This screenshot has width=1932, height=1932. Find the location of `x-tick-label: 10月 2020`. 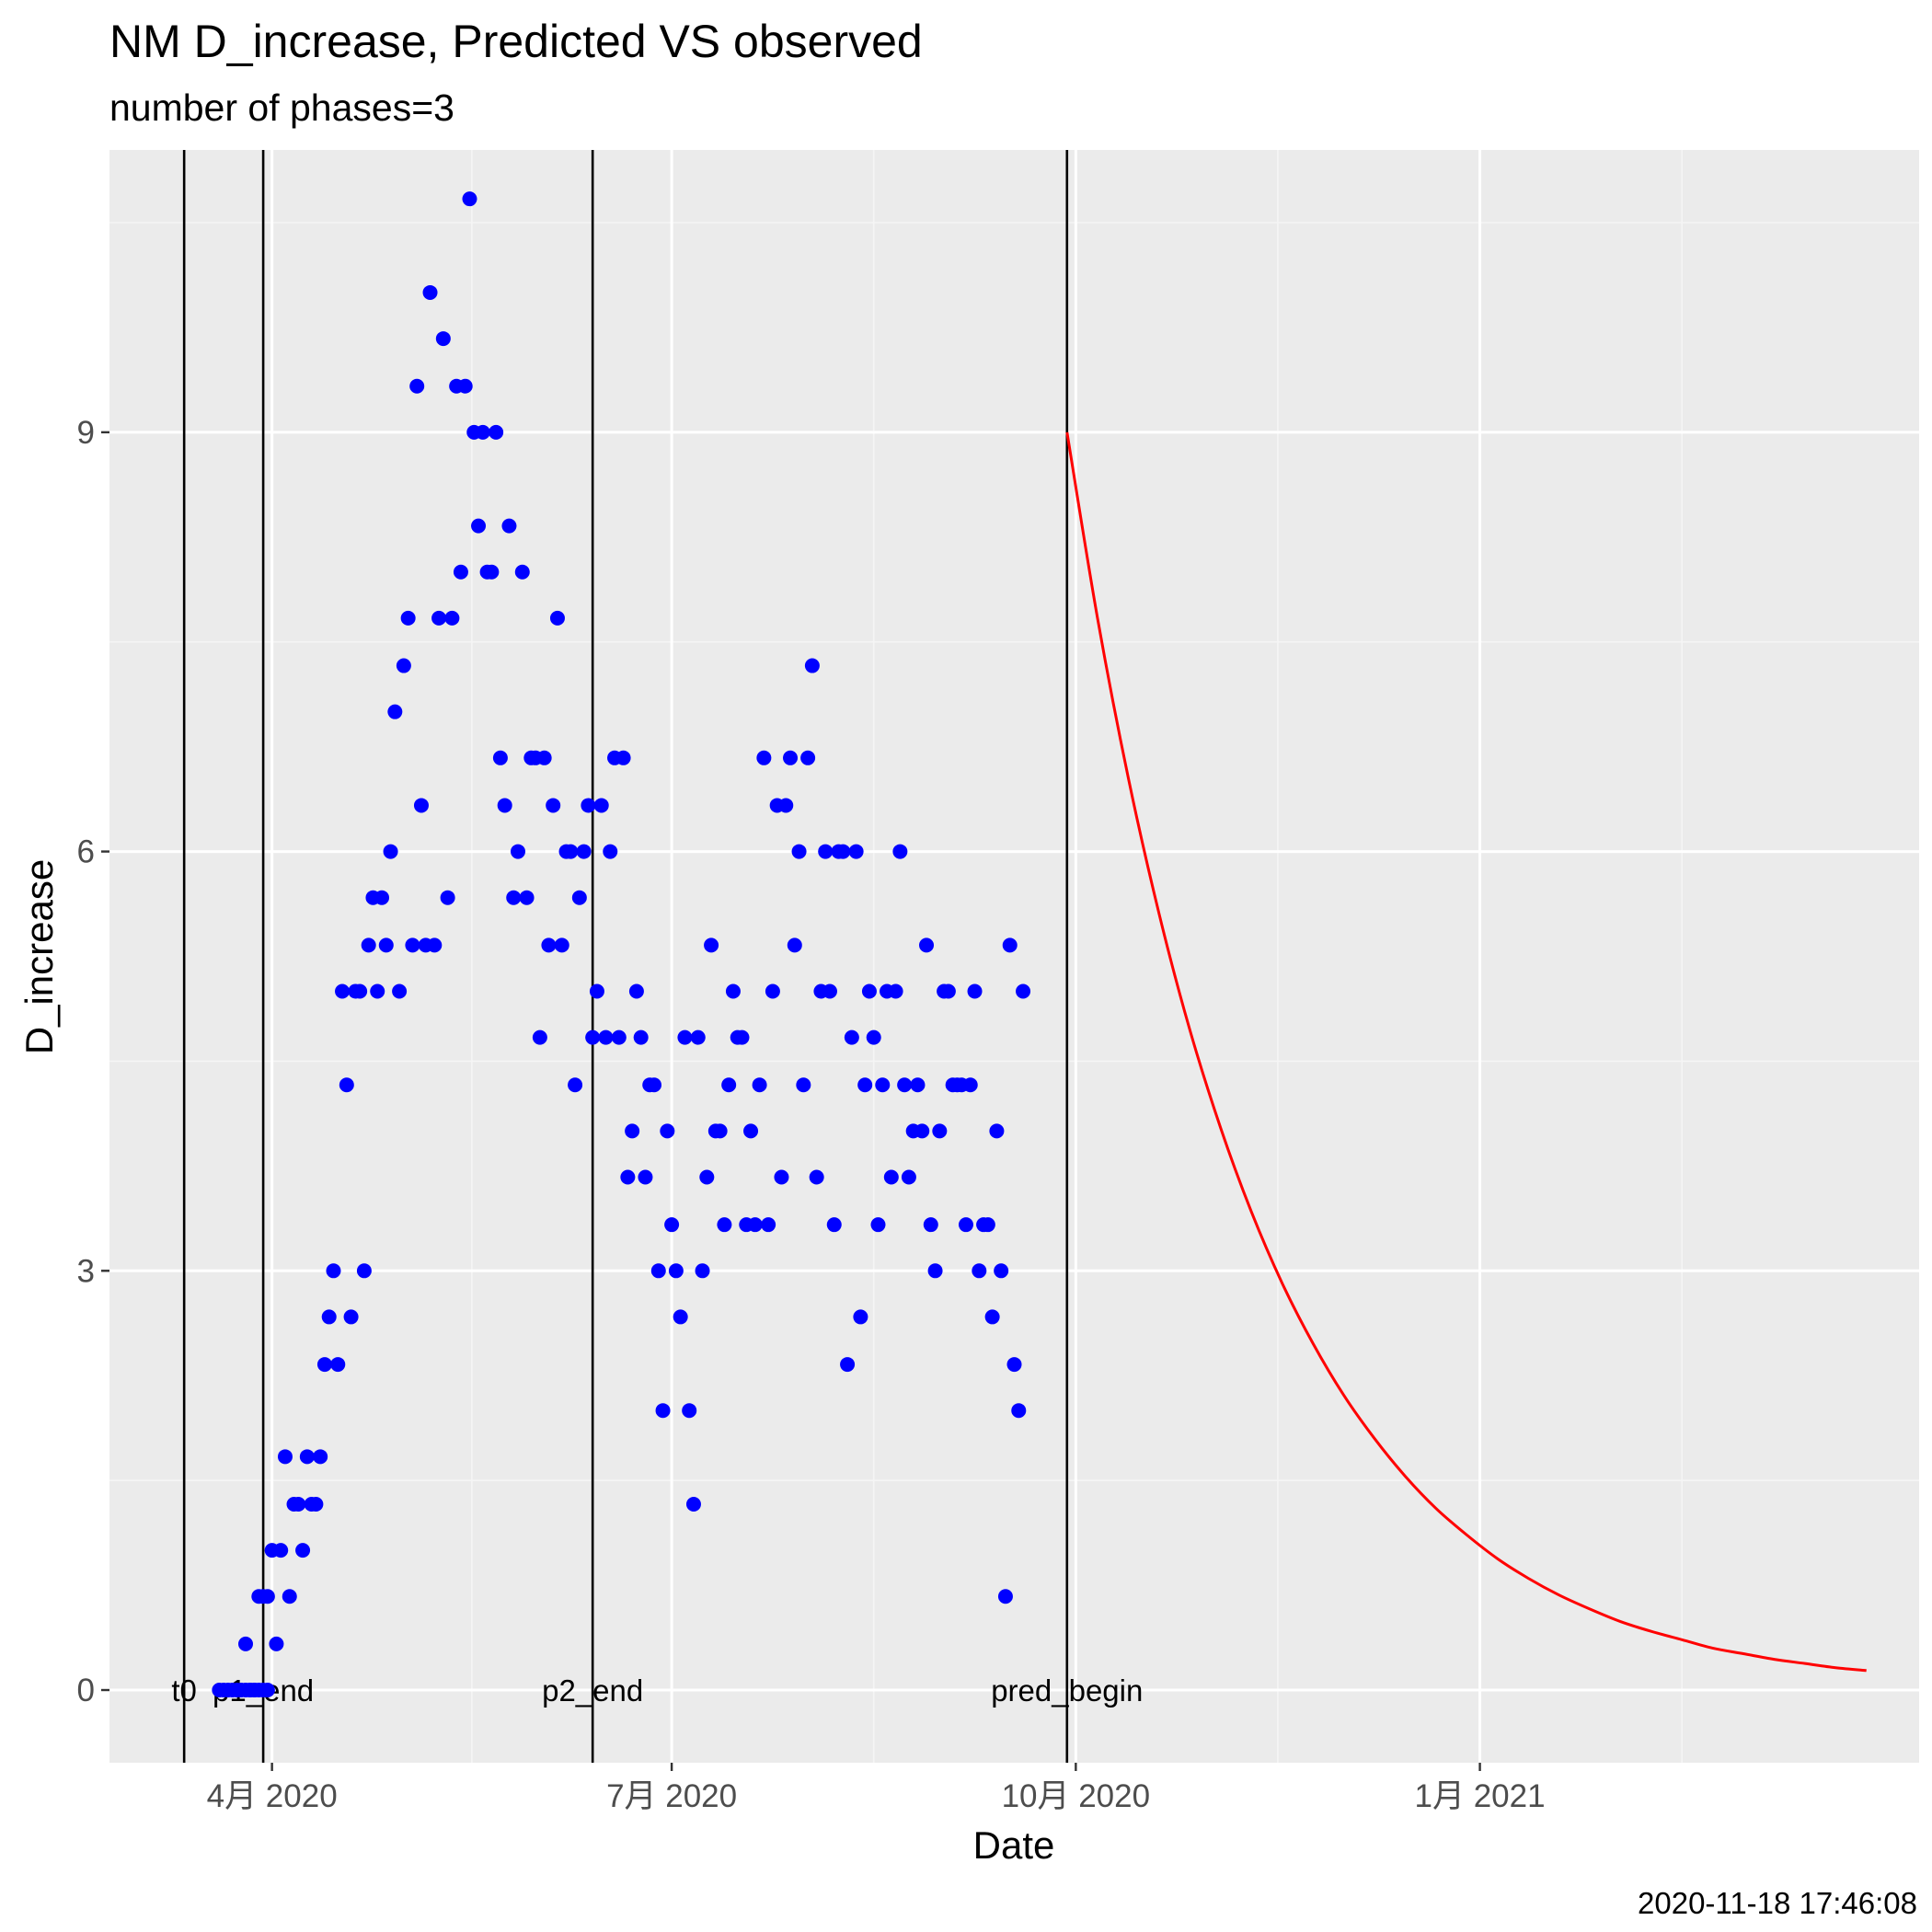

x-tick-label: 10月 2020 is located at coordinates (1076, 1796).